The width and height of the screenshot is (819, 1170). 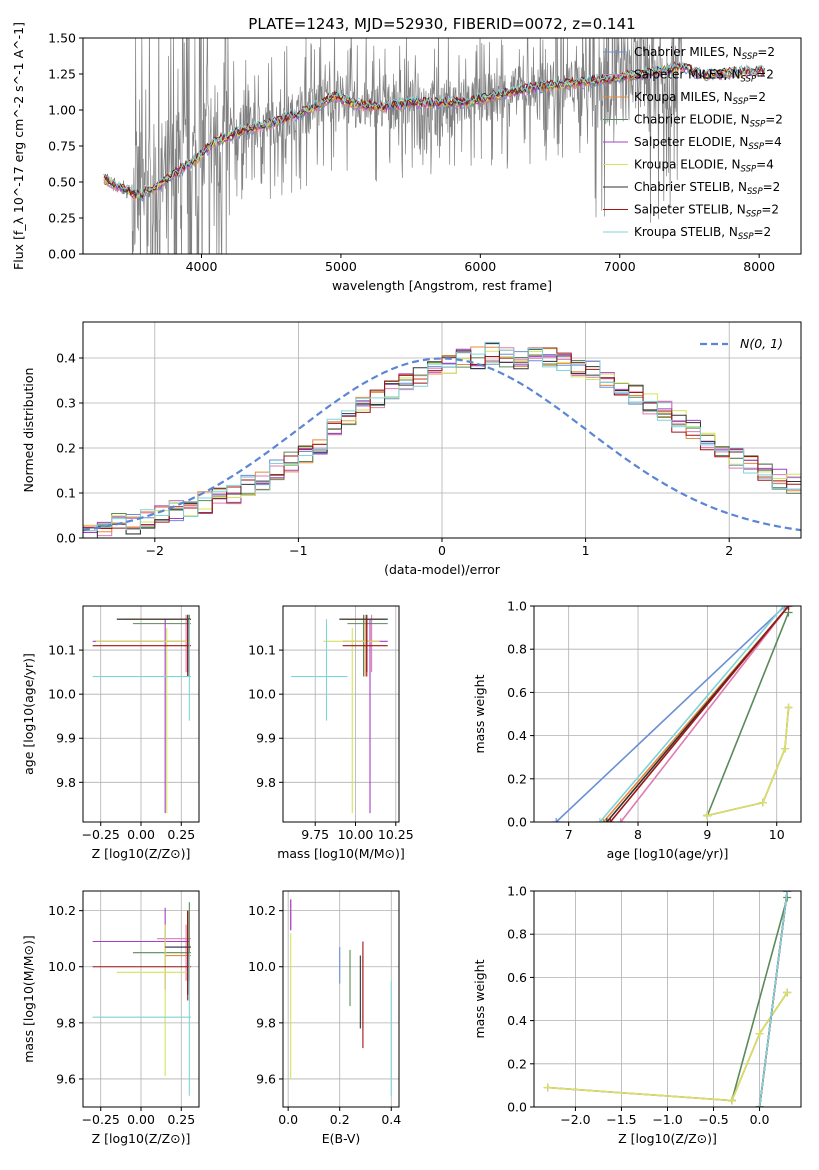 I want to click on residuals-plot-area, so click(x=442, y=439).